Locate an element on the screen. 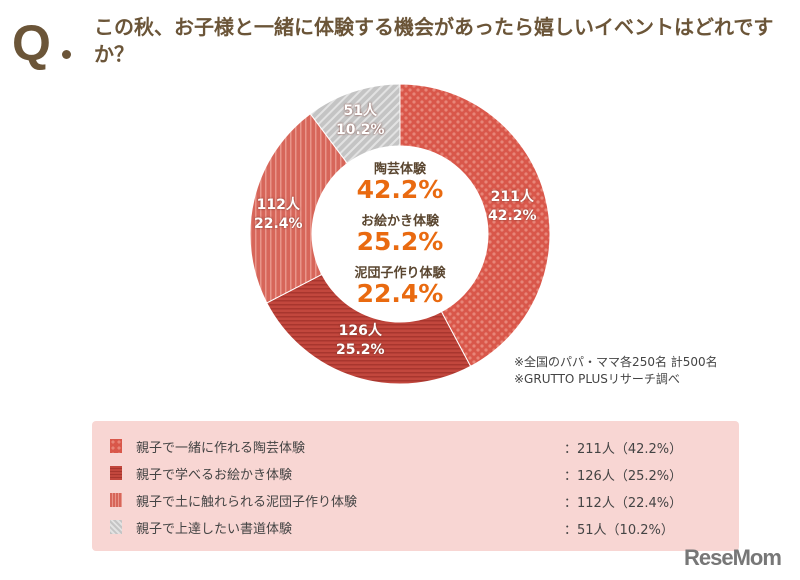  slice-label-0: 211人 42.2% is located at coordinates (512, 207).